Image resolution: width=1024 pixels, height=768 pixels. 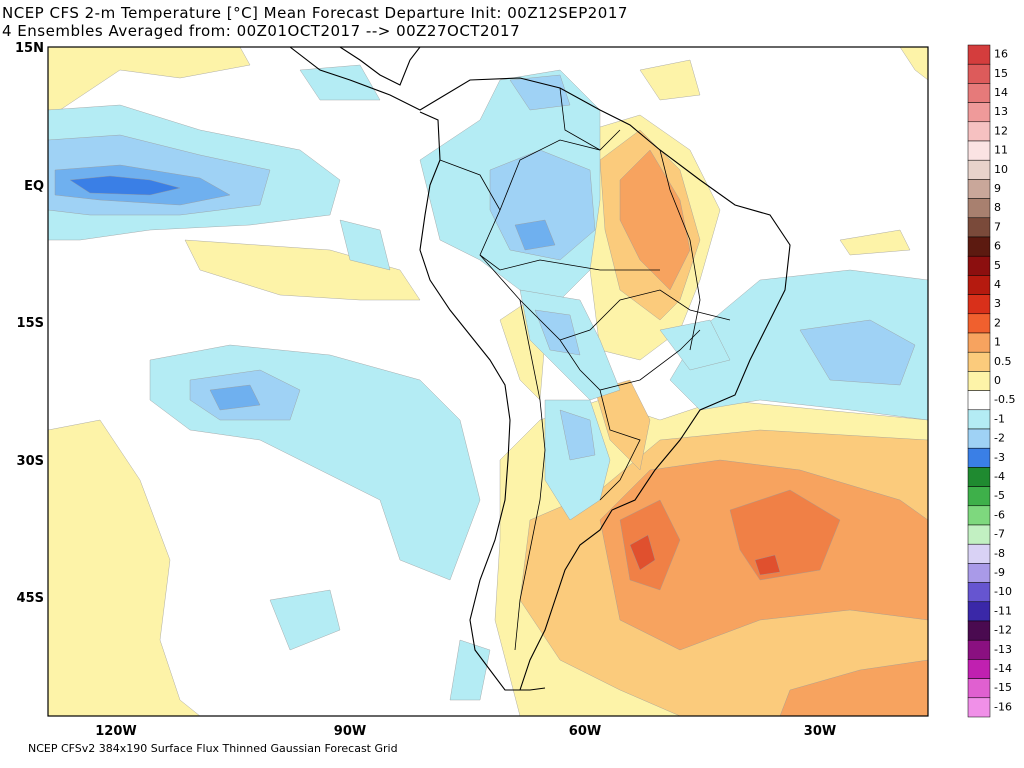 What do you see at coordinates (997, 284) in the screenshot?
I see `colorbar-label: 4` at bounding box center [997, 284].